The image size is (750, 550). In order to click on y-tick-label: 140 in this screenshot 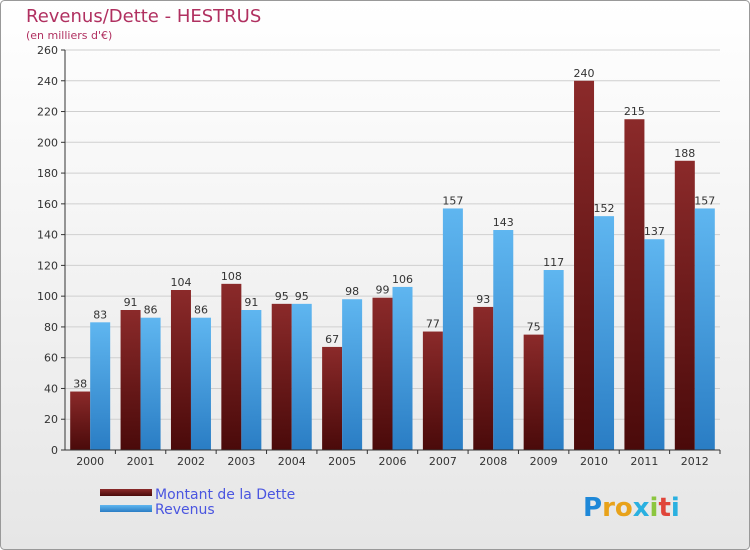, I will do `click(47, 235)`.